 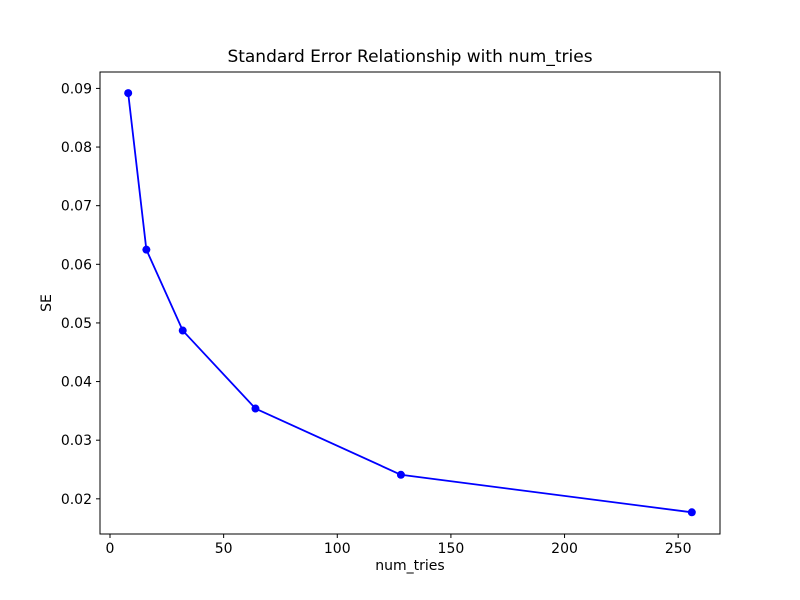 I want to click on y-tick-label: 0.04, so click(x=76, y=383).